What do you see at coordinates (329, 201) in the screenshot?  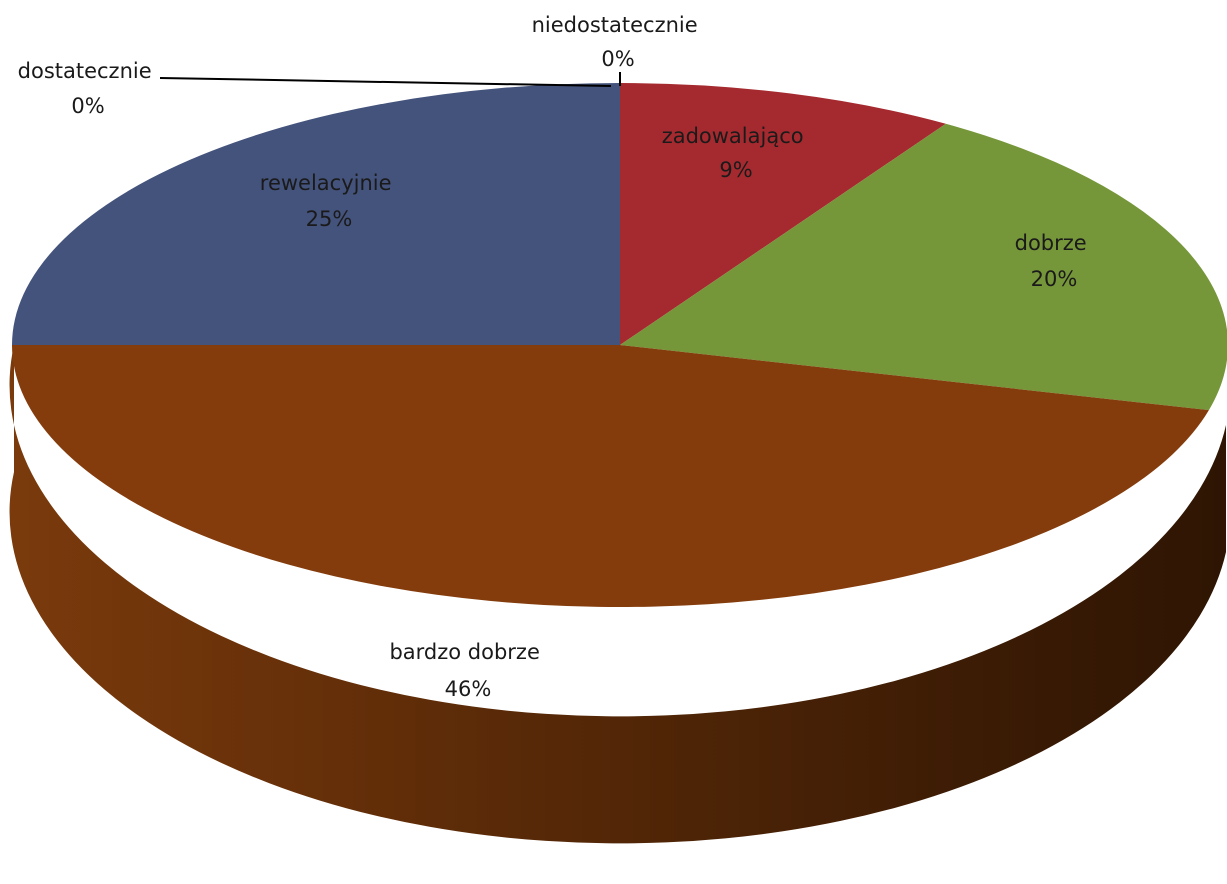 I see `data-label-rewelacyjnie: rewelacyjnie 25%` at bounding box center [329, 201].